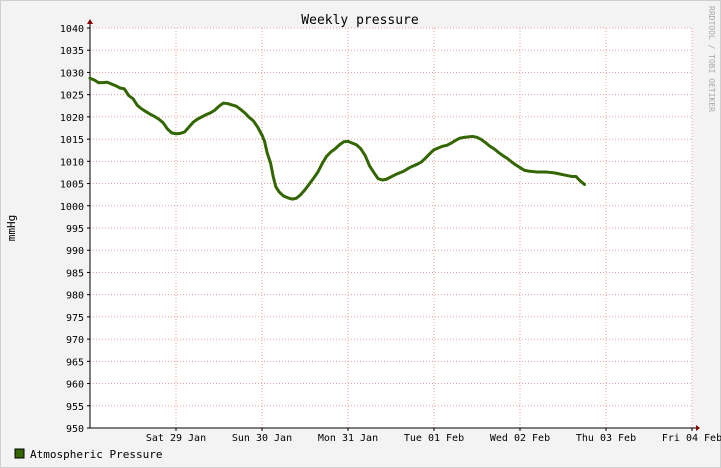 The image size is (721, 468). I want to click on x-tick-label: Wed 02 Feb, so click(520, 438).